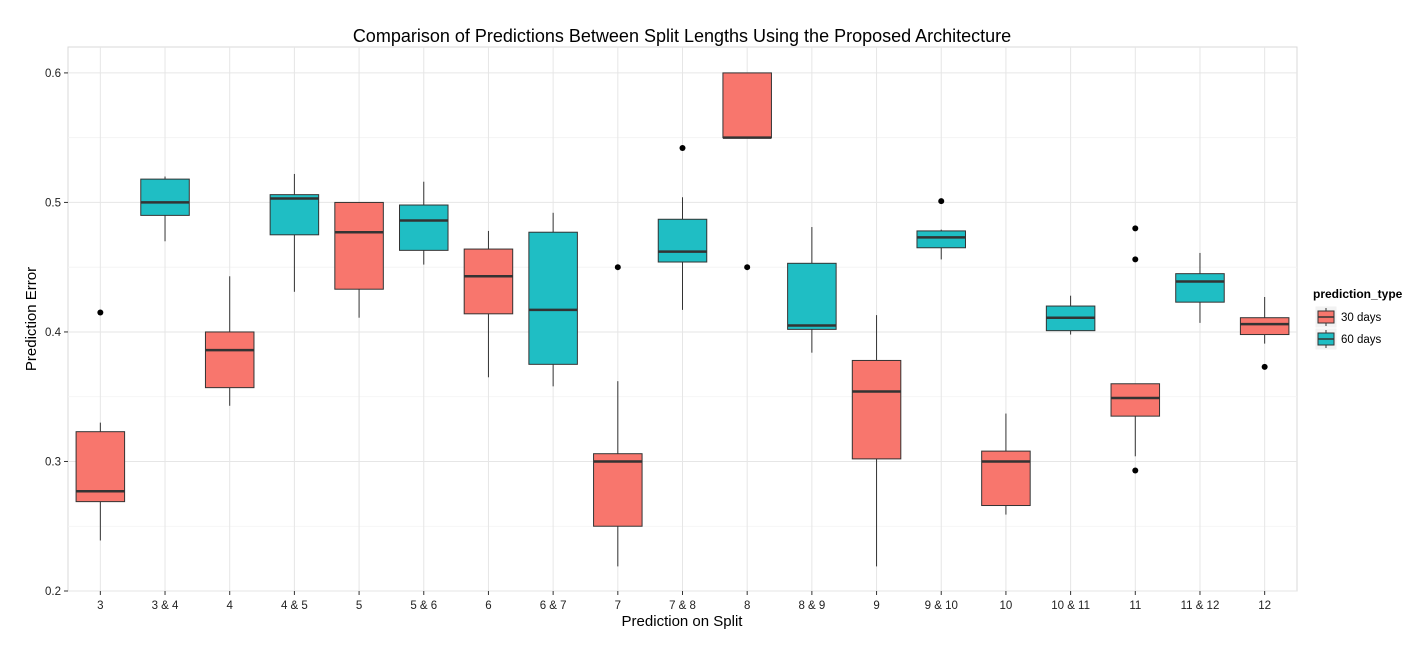  Describe the element at coordinates (1358, 294) in the screenshot. I see `legend-title: prediction_type` at that location.